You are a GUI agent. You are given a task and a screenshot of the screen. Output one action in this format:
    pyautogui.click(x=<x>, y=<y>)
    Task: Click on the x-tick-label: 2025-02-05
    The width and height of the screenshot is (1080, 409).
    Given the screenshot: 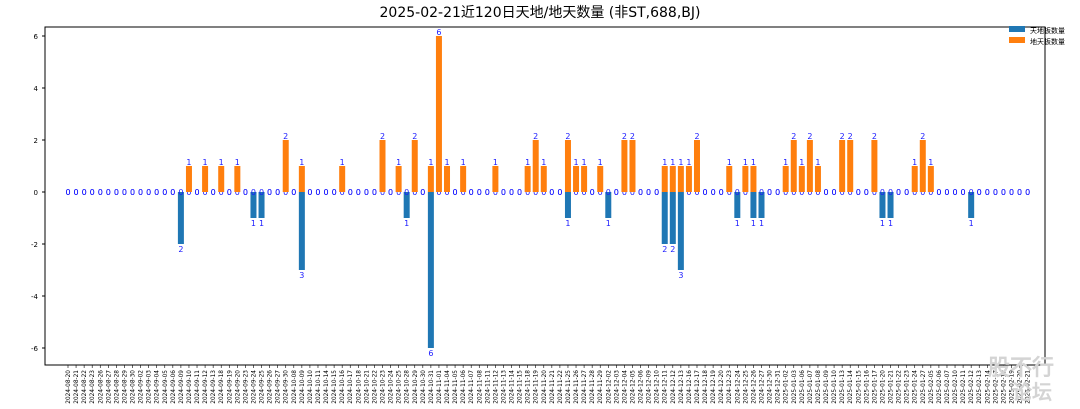 What is the action you would take?
    pyautogui.click(x=932, y=387)
    